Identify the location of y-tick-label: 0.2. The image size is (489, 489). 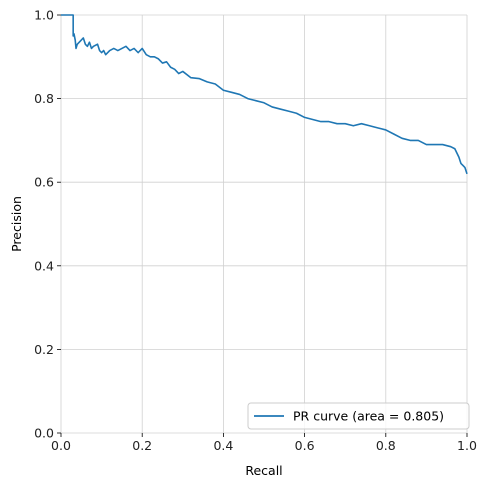
(44, 349).